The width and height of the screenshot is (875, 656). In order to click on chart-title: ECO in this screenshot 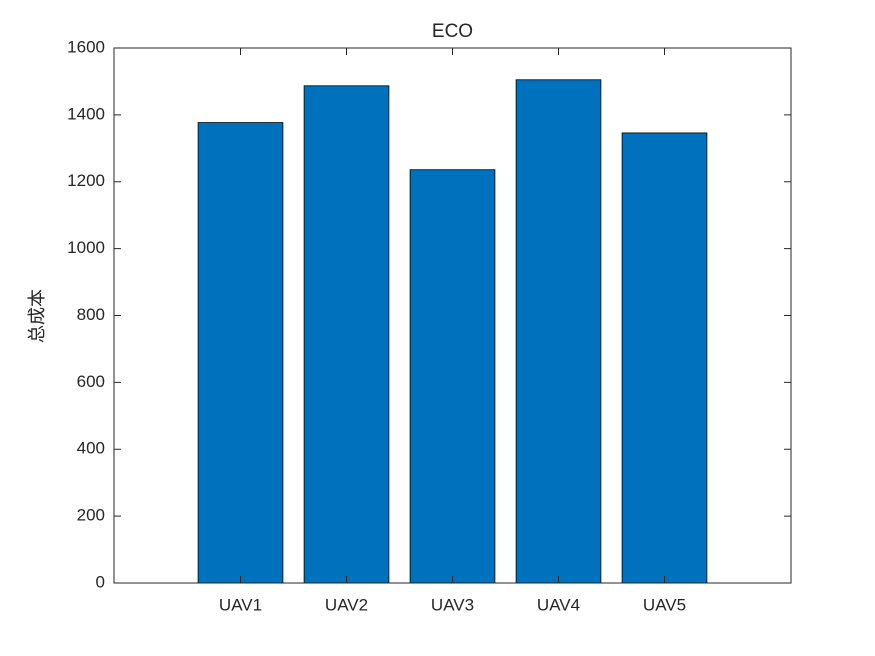, I will do `click(452, 31)`.